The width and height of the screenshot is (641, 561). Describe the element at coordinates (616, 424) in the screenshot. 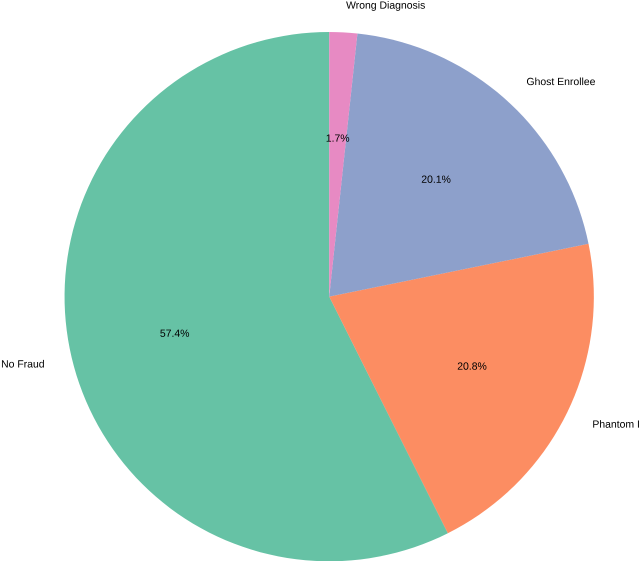

I see `slice-label: Phantom I` at that location.